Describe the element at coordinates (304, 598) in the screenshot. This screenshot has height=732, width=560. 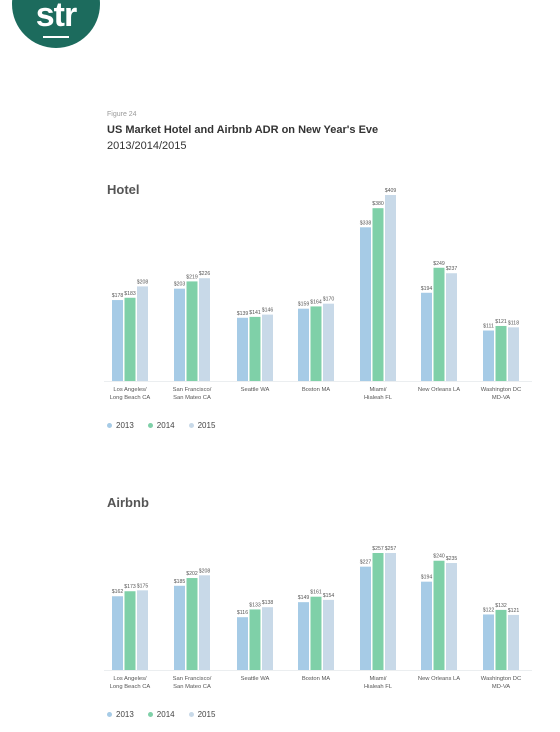
I see `airbnb-data-label-2013-3: $149` at that location.